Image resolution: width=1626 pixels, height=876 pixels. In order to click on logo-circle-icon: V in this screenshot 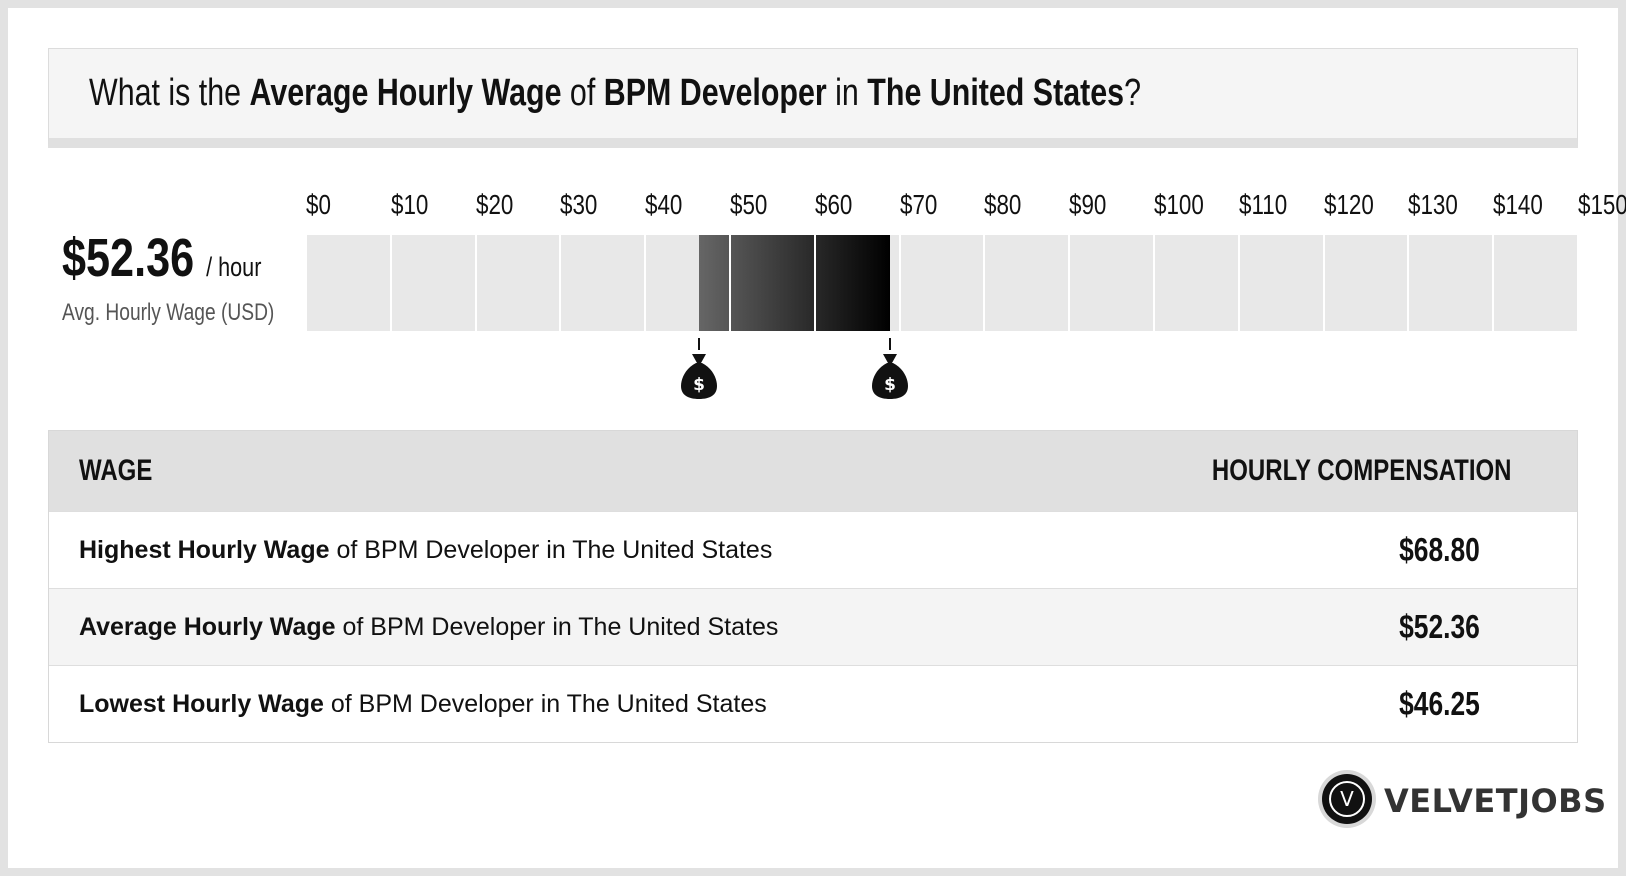, I will do `click(1347, 799)`.